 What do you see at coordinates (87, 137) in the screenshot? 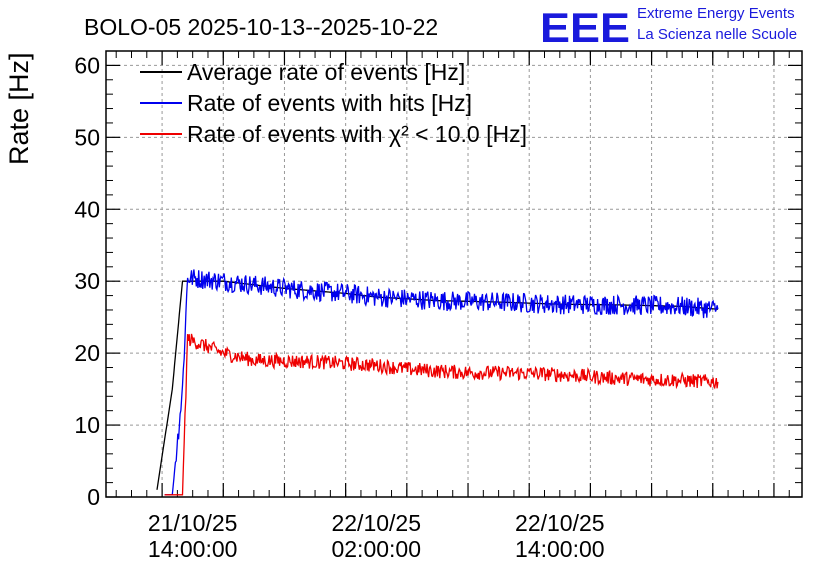
I see `y-tick-label: 50` at bounding box center [87, 137].